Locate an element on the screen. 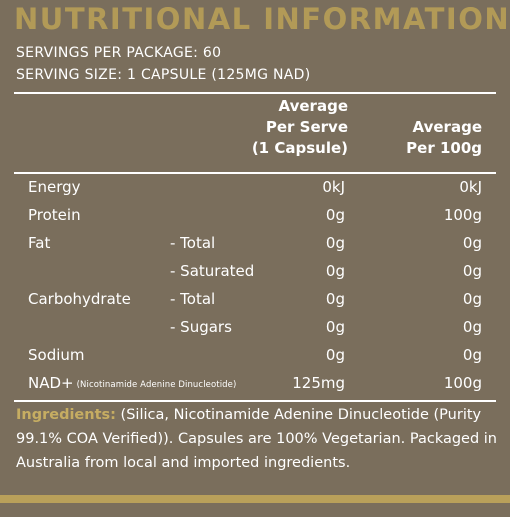 The image size is (510, 517). divider-header is located at coordinates (255, 173).